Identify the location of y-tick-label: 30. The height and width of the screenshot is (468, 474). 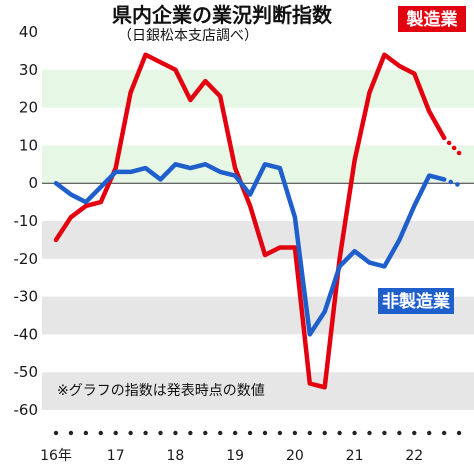
(28, 70).